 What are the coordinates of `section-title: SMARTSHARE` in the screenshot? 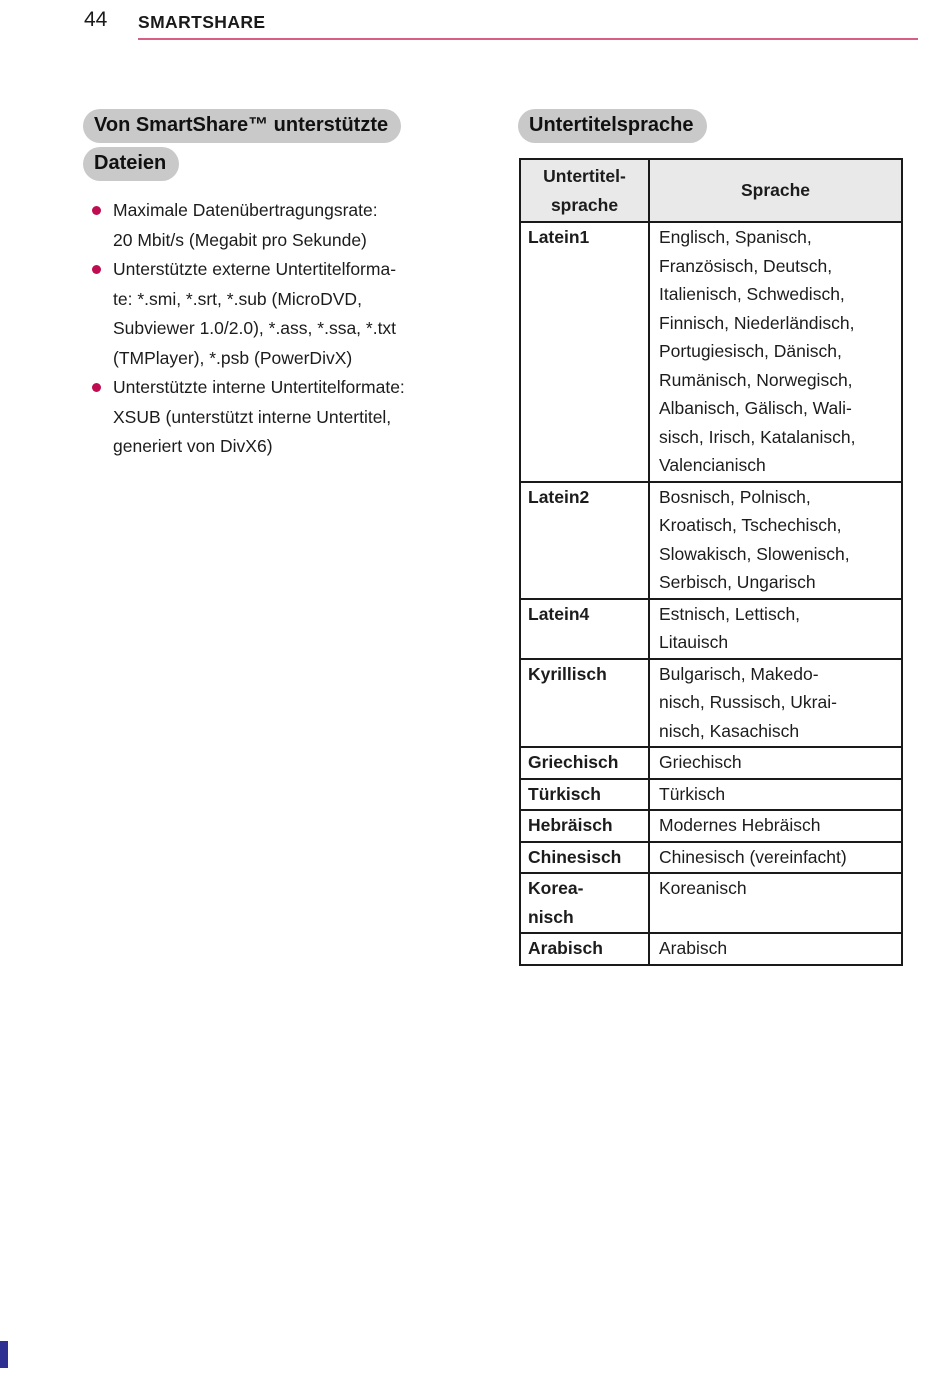 It's located at (202, 22).